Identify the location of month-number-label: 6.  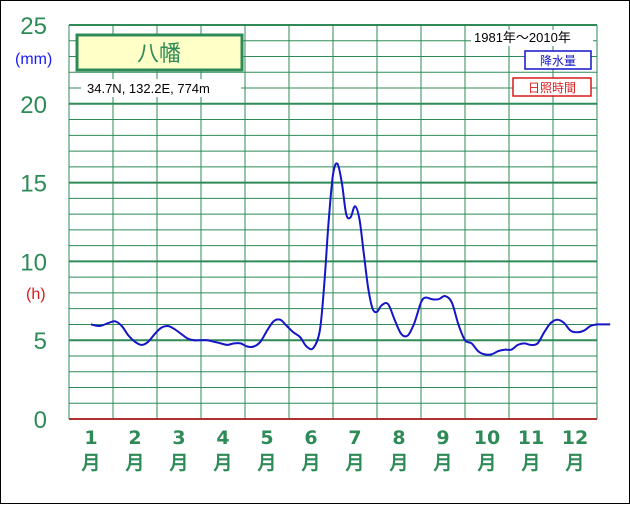
(310, 438).